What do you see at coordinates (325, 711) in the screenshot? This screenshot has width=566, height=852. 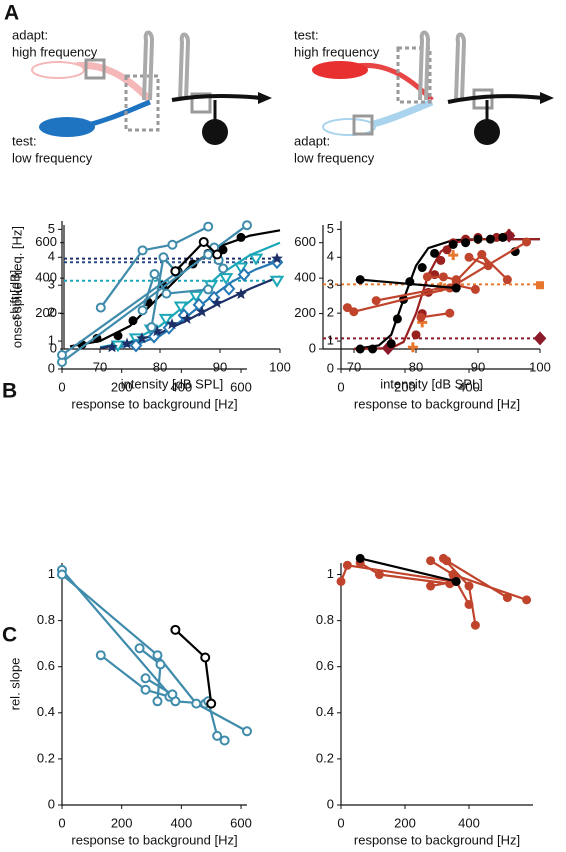 I see `y-tick-label: 0.4` at bounding box center [325, 711].